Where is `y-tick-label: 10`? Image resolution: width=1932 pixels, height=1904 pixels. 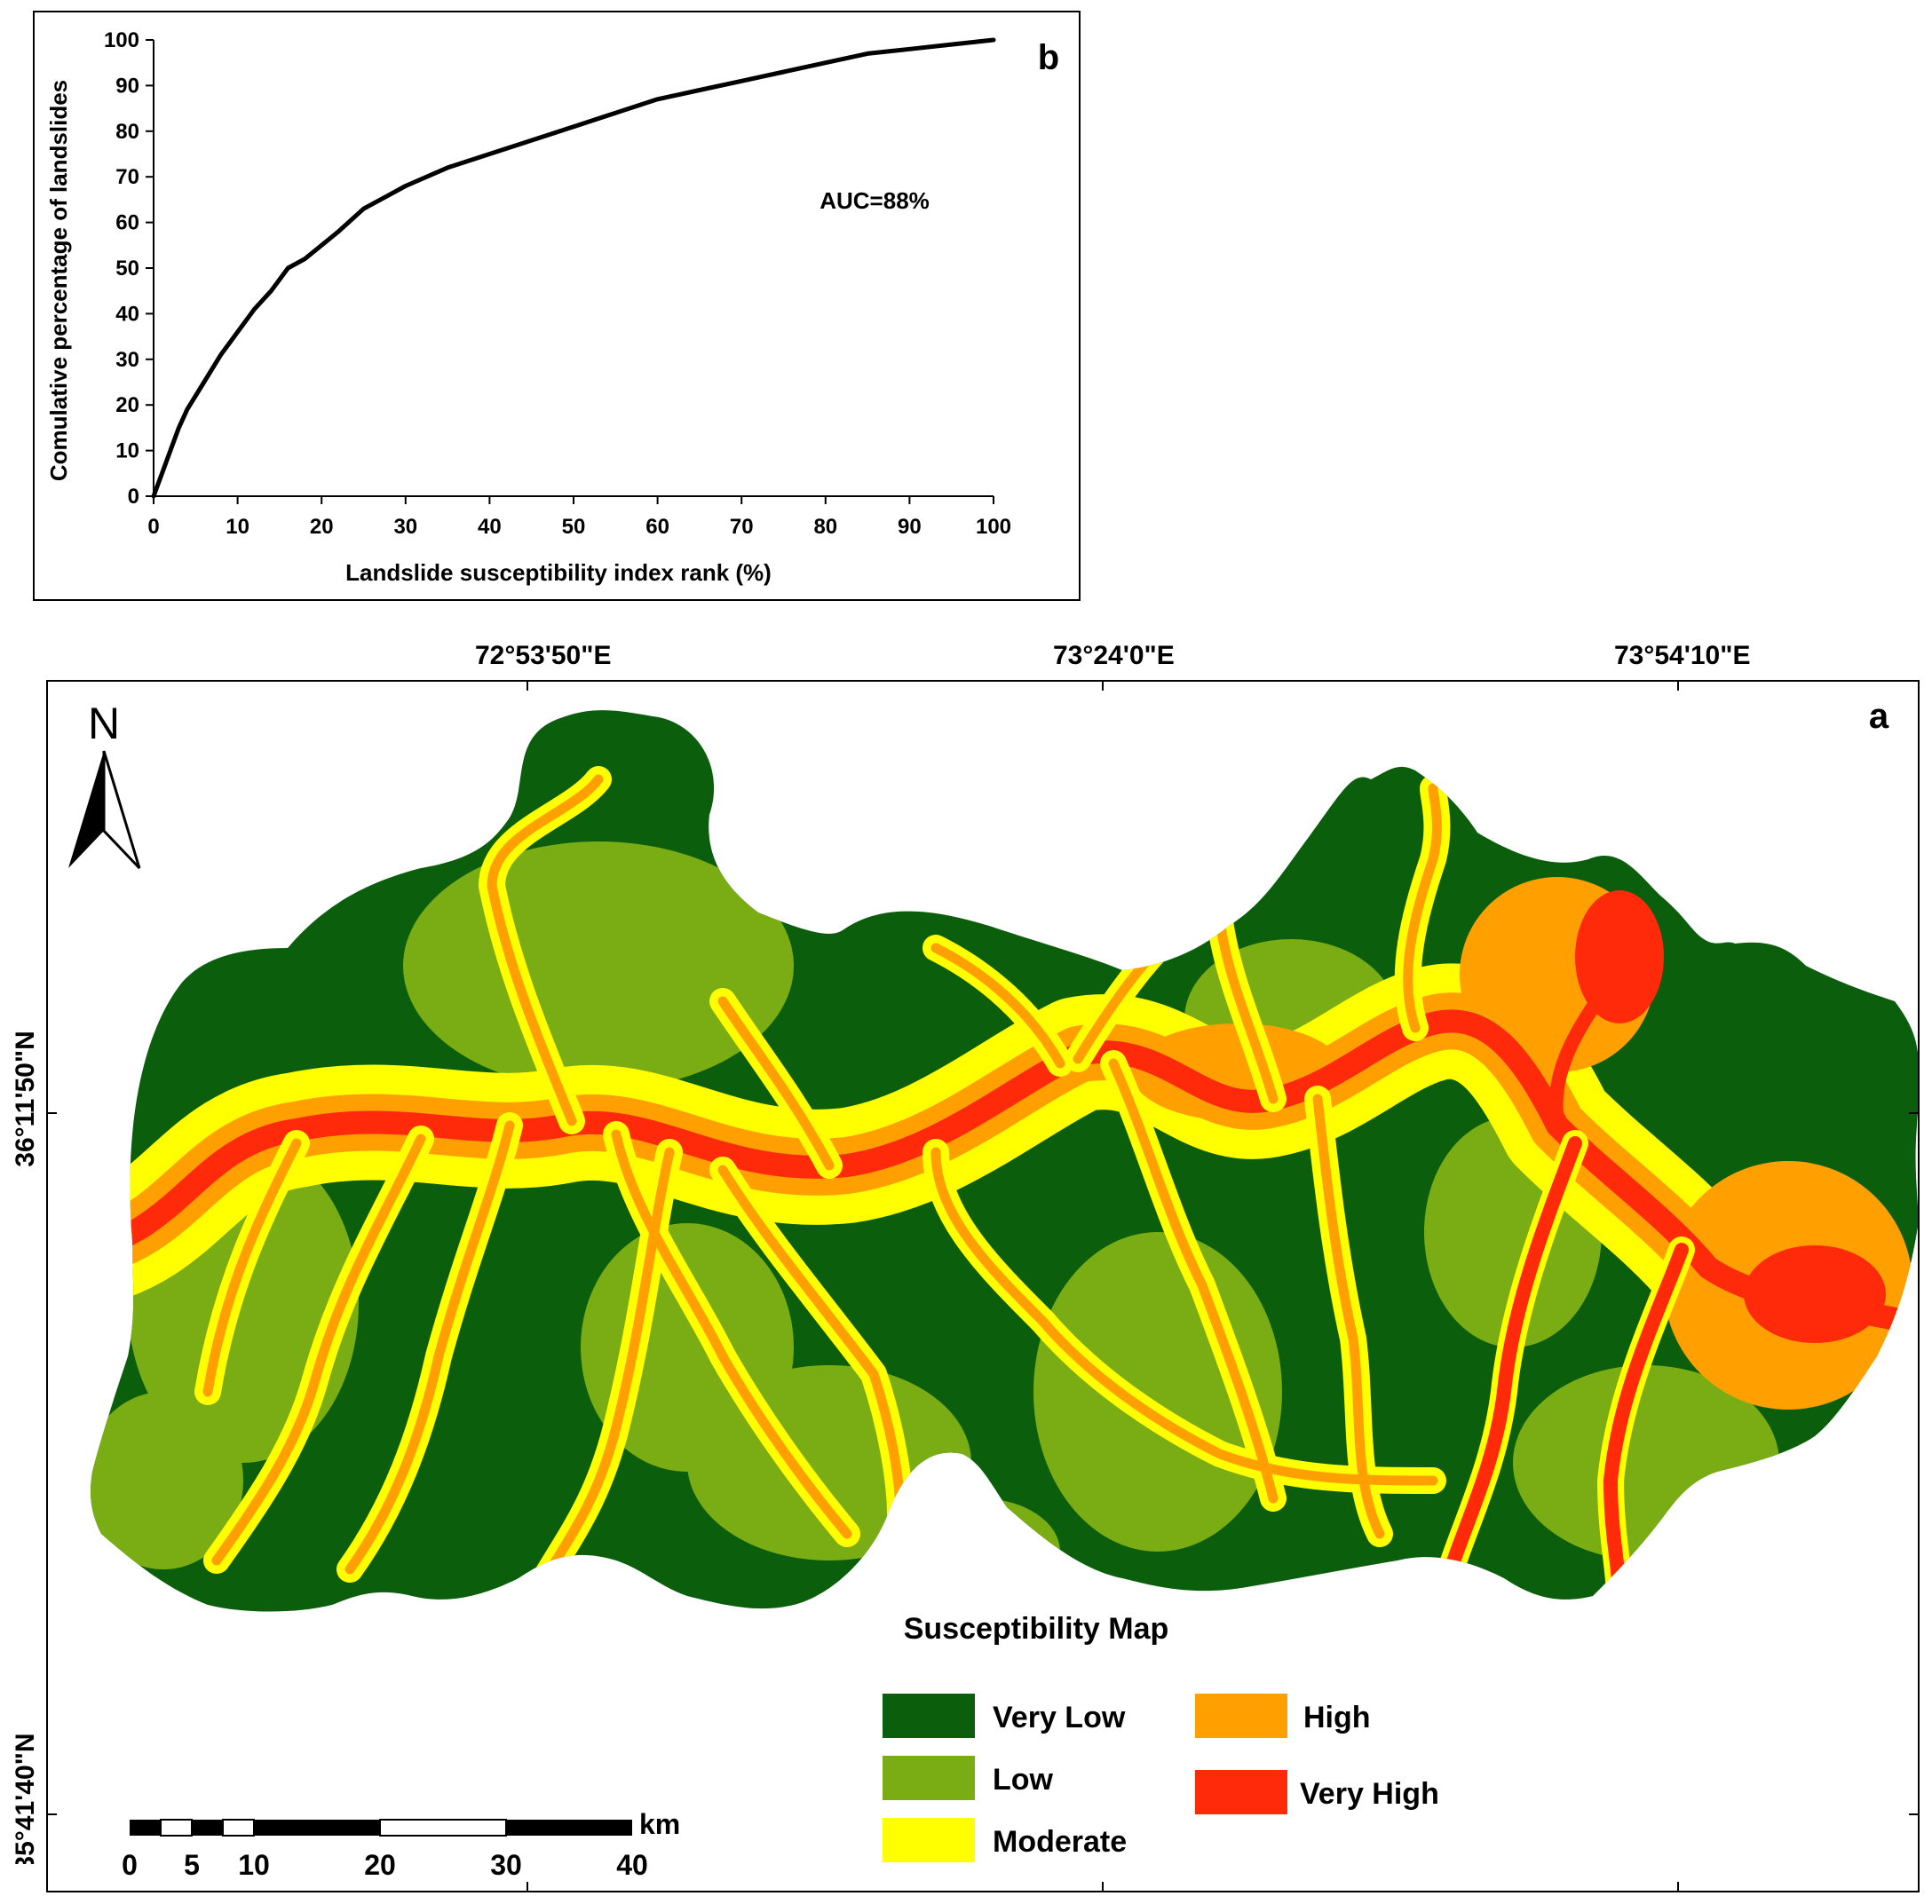
y-tick-label: 10 is located at coordinates (127, 451).